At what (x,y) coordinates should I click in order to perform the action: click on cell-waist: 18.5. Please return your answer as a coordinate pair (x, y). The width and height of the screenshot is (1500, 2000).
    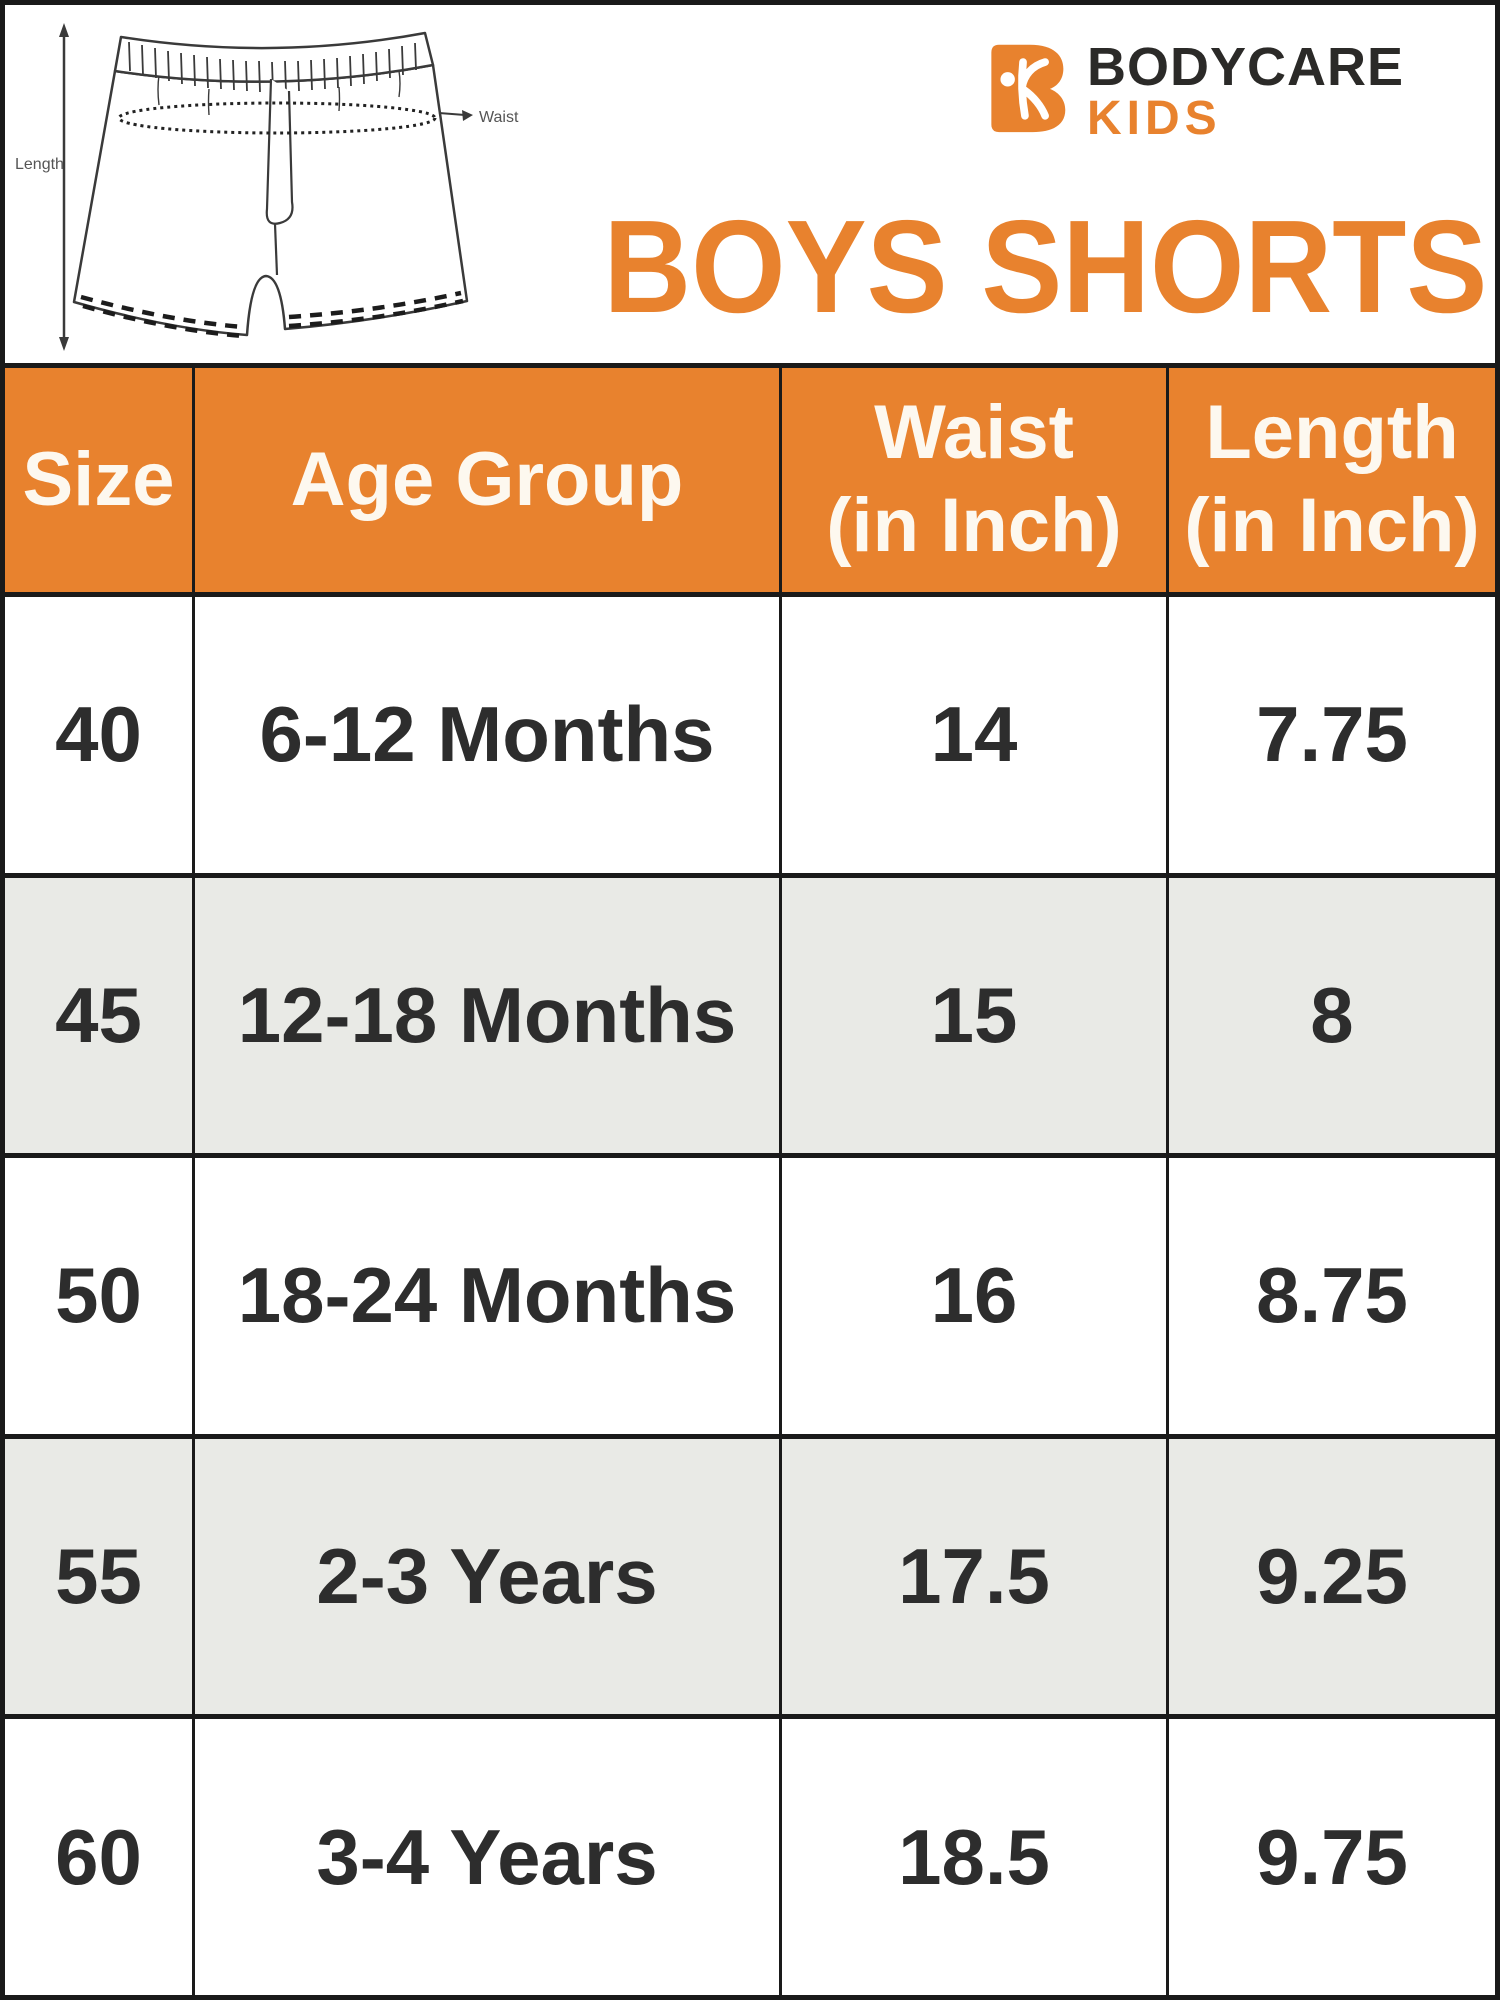
    Looking at the image, I should click on (975, 1857).